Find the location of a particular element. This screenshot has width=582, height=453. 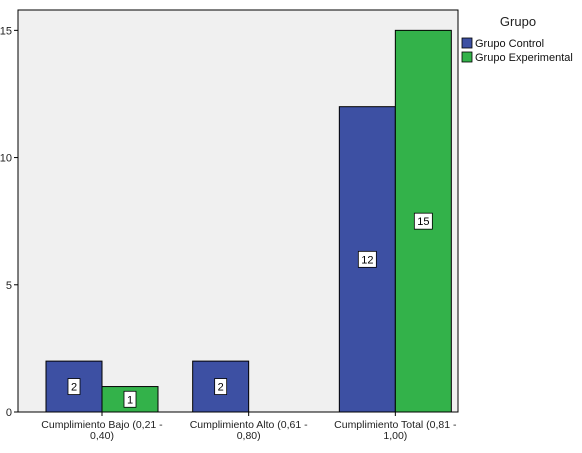

x-tick-label: 1,00) is located at coordinates (395, 436).